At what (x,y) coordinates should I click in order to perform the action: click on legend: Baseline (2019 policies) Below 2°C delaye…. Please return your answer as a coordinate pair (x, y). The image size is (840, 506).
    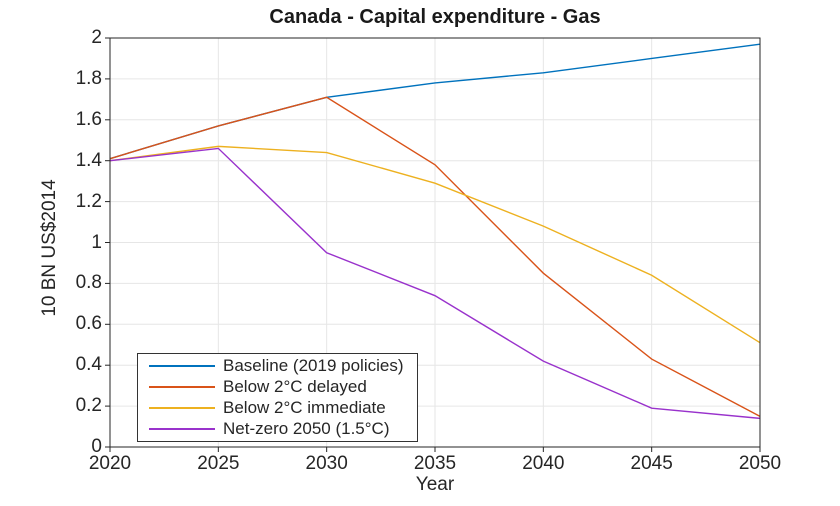
    Looking at the image, I should click on (277, 397).